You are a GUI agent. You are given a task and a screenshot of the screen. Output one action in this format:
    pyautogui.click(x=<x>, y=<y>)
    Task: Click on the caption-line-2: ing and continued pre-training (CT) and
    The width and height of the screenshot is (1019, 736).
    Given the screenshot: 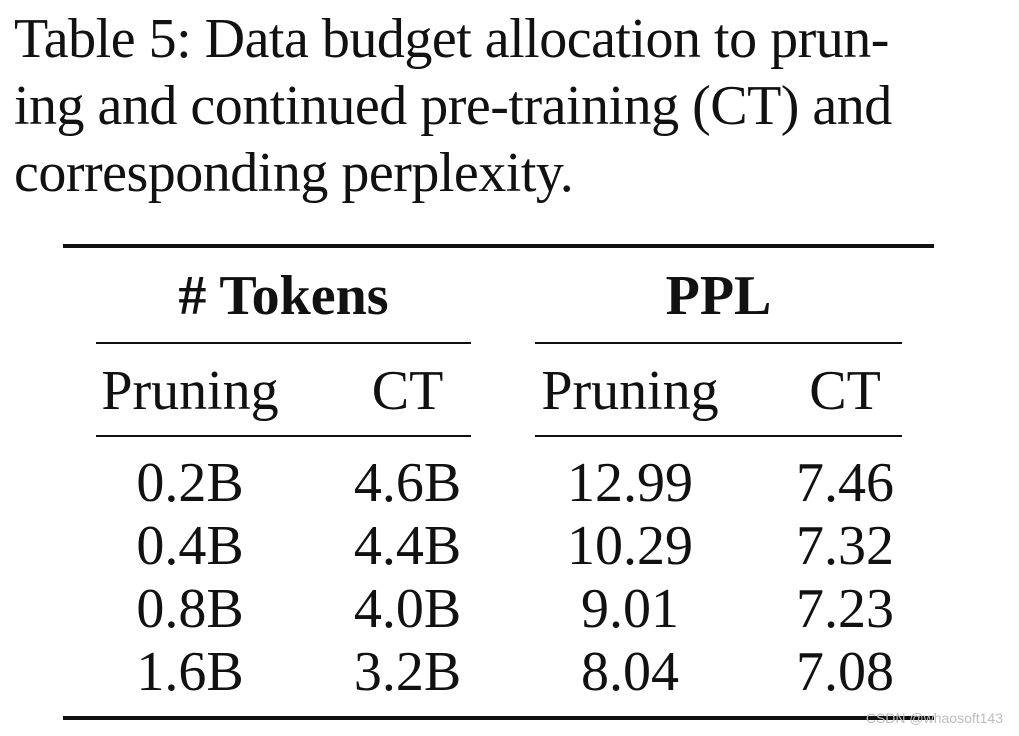 What is the action you would take?
    pyautogui.click(x=453, y=106)
    